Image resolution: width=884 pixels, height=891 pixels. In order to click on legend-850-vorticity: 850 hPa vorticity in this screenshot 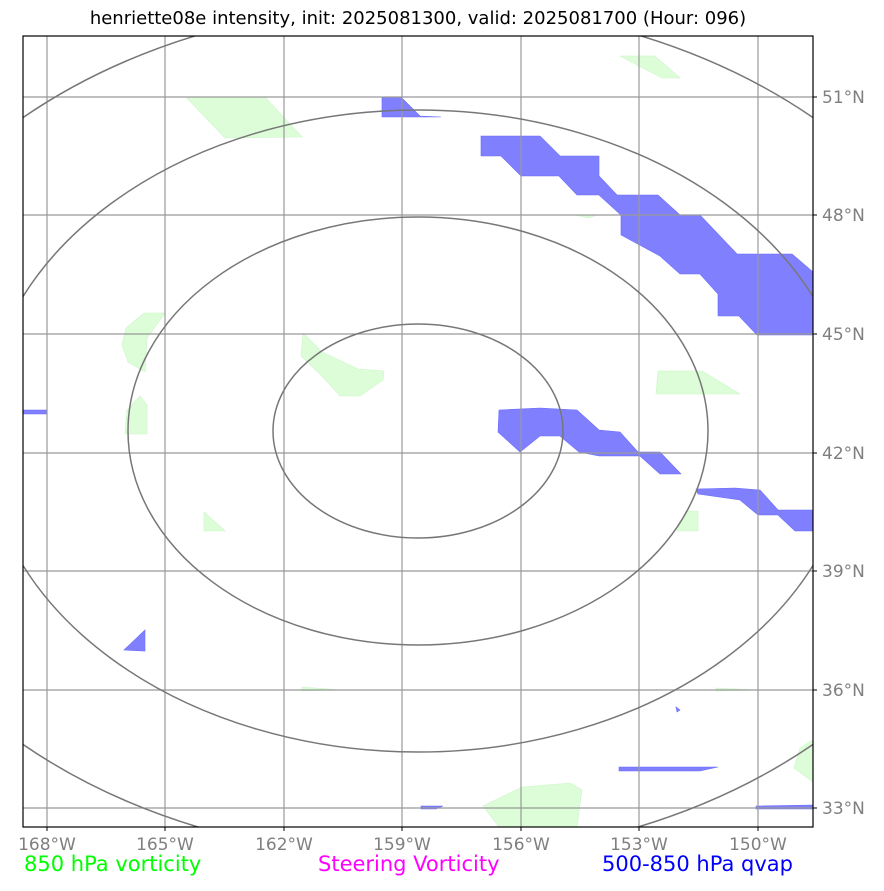, I will do `click(113, 864)`.